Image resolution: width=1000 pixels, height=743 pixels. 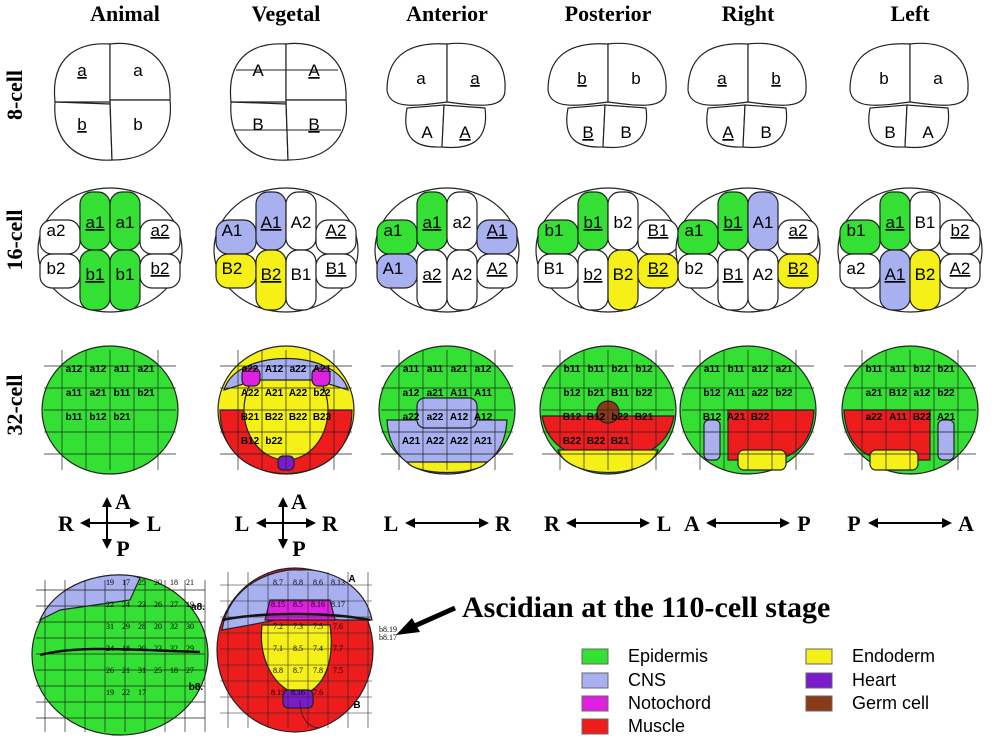 I want to click on embryo-16cell: a2 a1 a1 a2 b2 b1 b1 b2, so click(x=110, y=250).